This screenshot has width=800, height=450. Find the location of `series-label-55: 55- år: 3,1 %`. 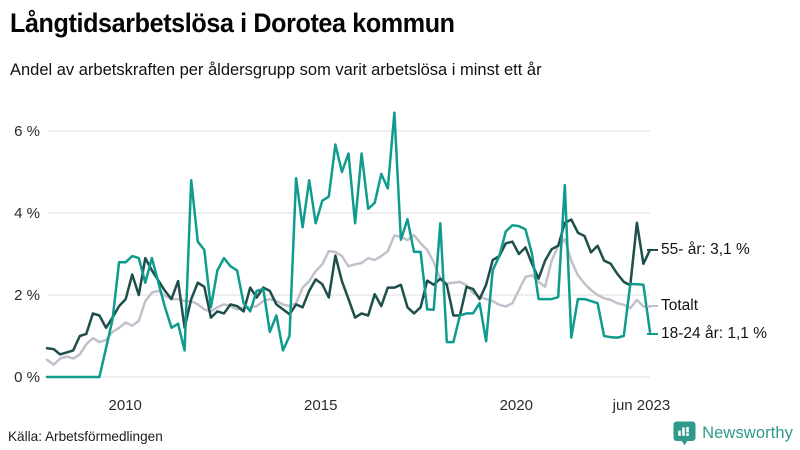

series-label-55: 55- år: 3,1 % is located at coordinates (705, 249).